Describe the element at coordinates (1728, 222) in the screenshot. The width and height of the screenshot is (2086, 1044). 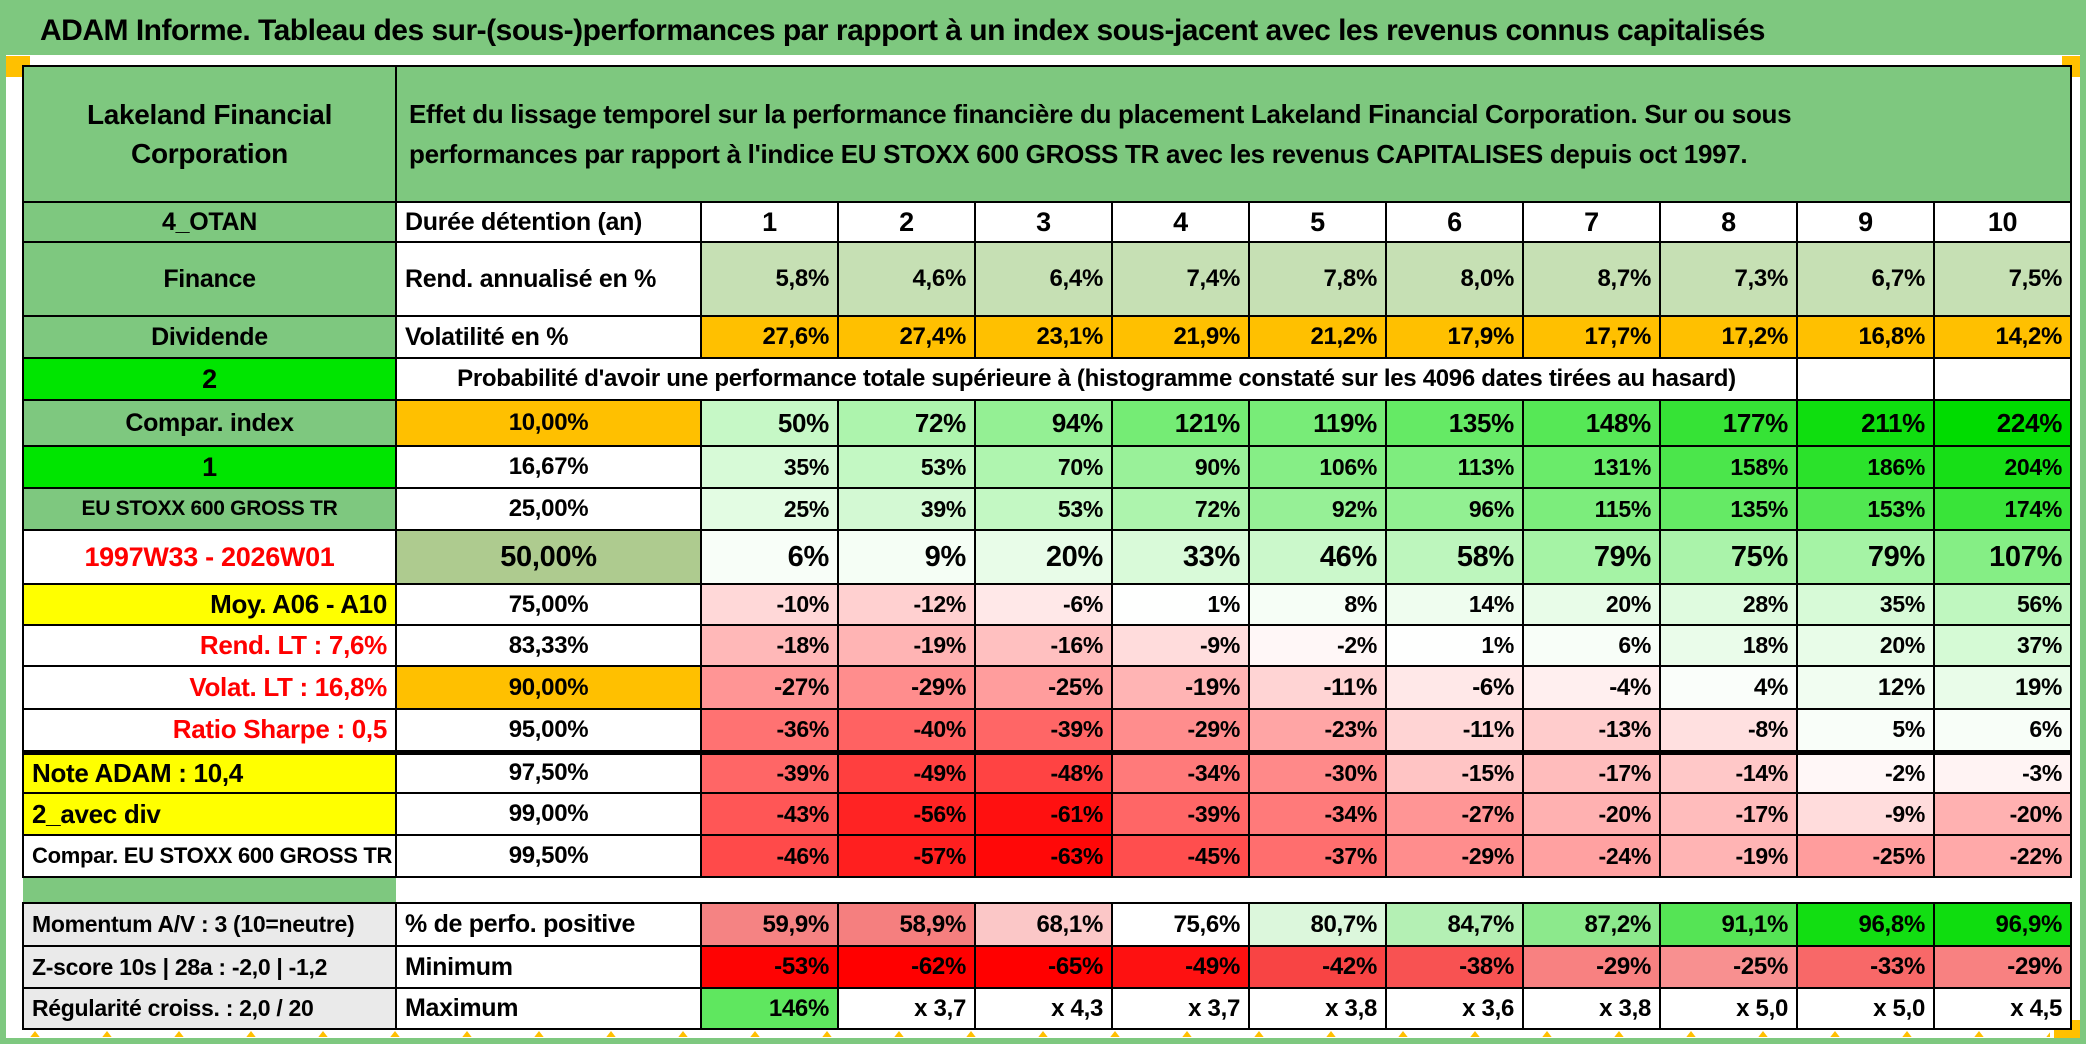
I see `column-header: 8` at that location.